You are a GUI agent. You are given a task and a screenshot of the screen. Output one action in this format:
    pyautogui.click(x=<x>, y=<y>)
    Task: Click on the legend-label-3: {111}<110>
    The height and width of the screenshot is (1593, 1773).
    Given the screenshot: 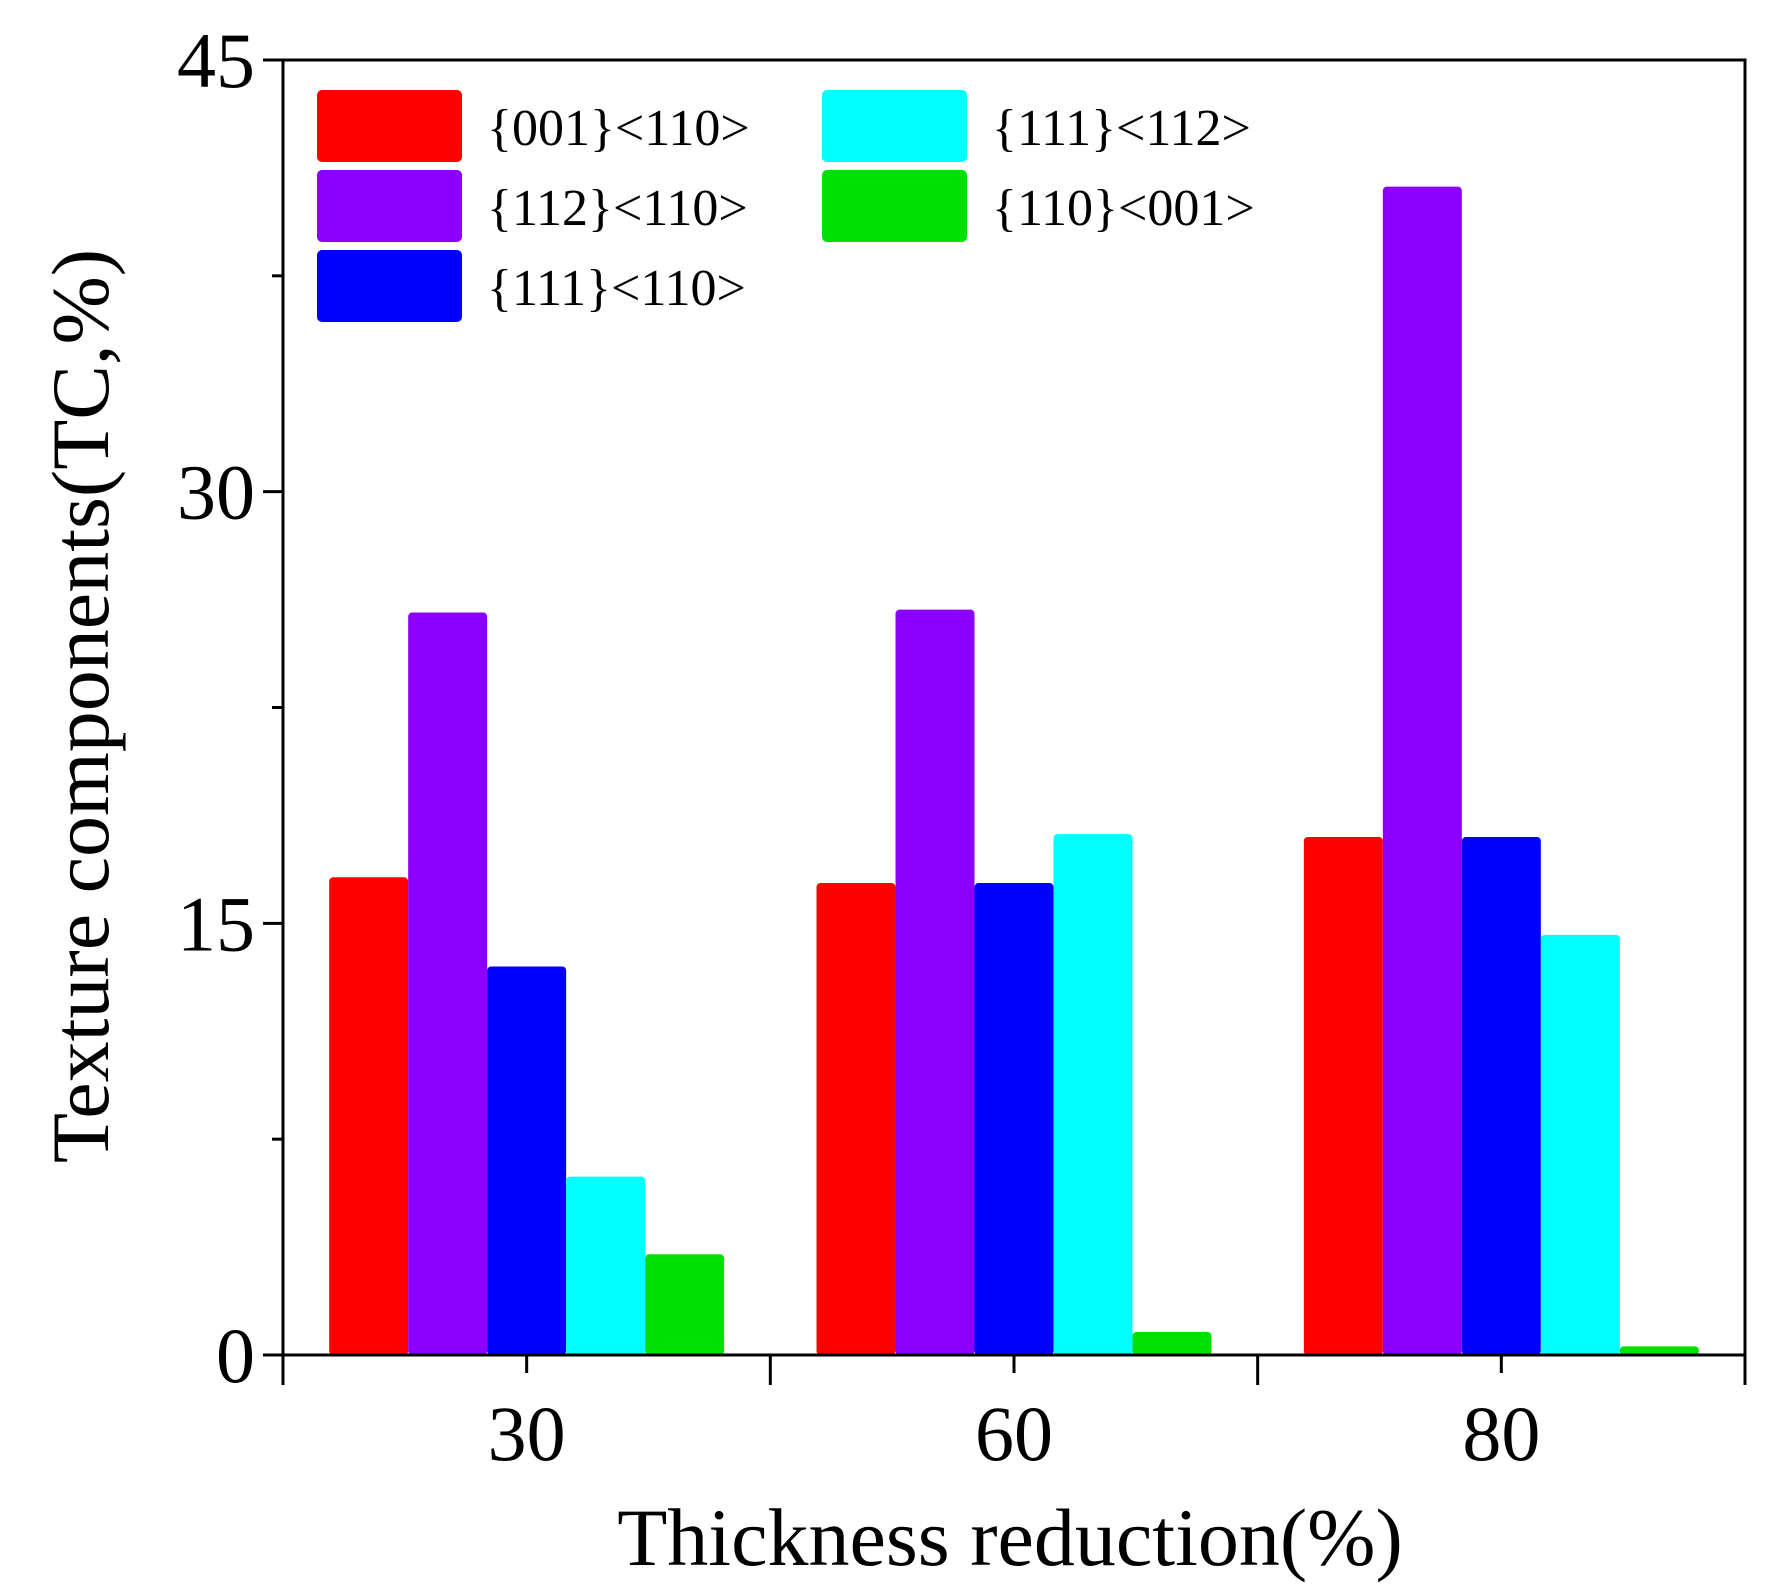 What is the action you would take?
    pyautogui.click(x=616, y=288)
    